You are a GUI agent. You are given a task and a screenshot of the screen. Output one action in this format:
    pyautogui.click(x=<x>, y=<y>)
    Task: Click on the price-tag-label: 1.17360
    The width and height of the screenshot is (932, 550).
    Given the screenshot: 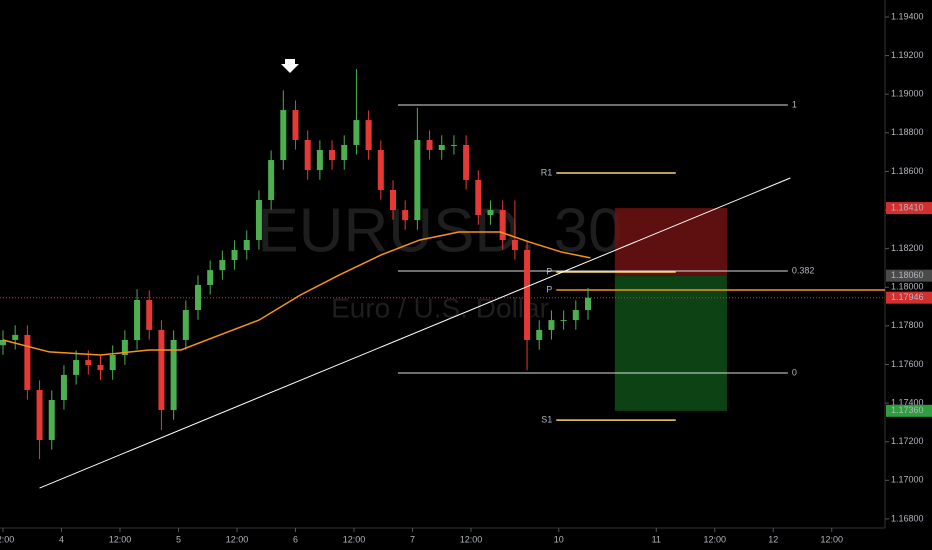 What is the action you would take?
    pyautogui.click(x=907, y=410)
    